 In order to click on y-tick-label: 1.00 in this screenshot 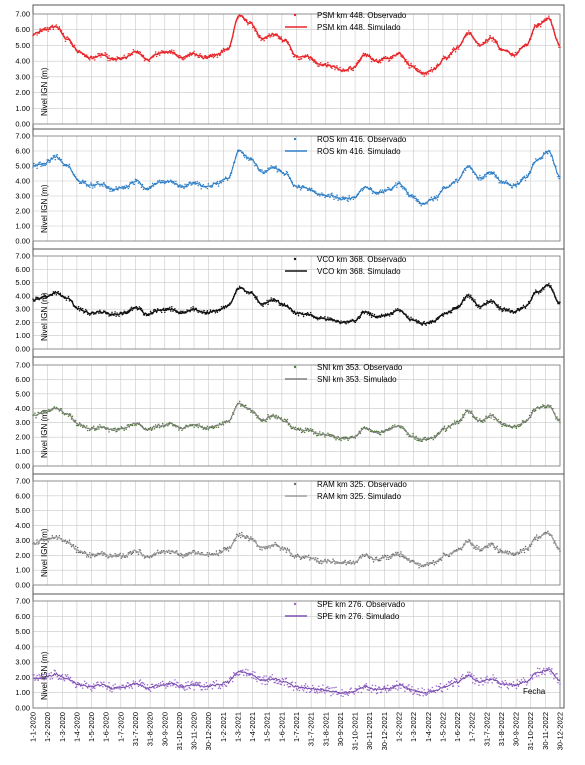, I will do `click(22, 692)`.